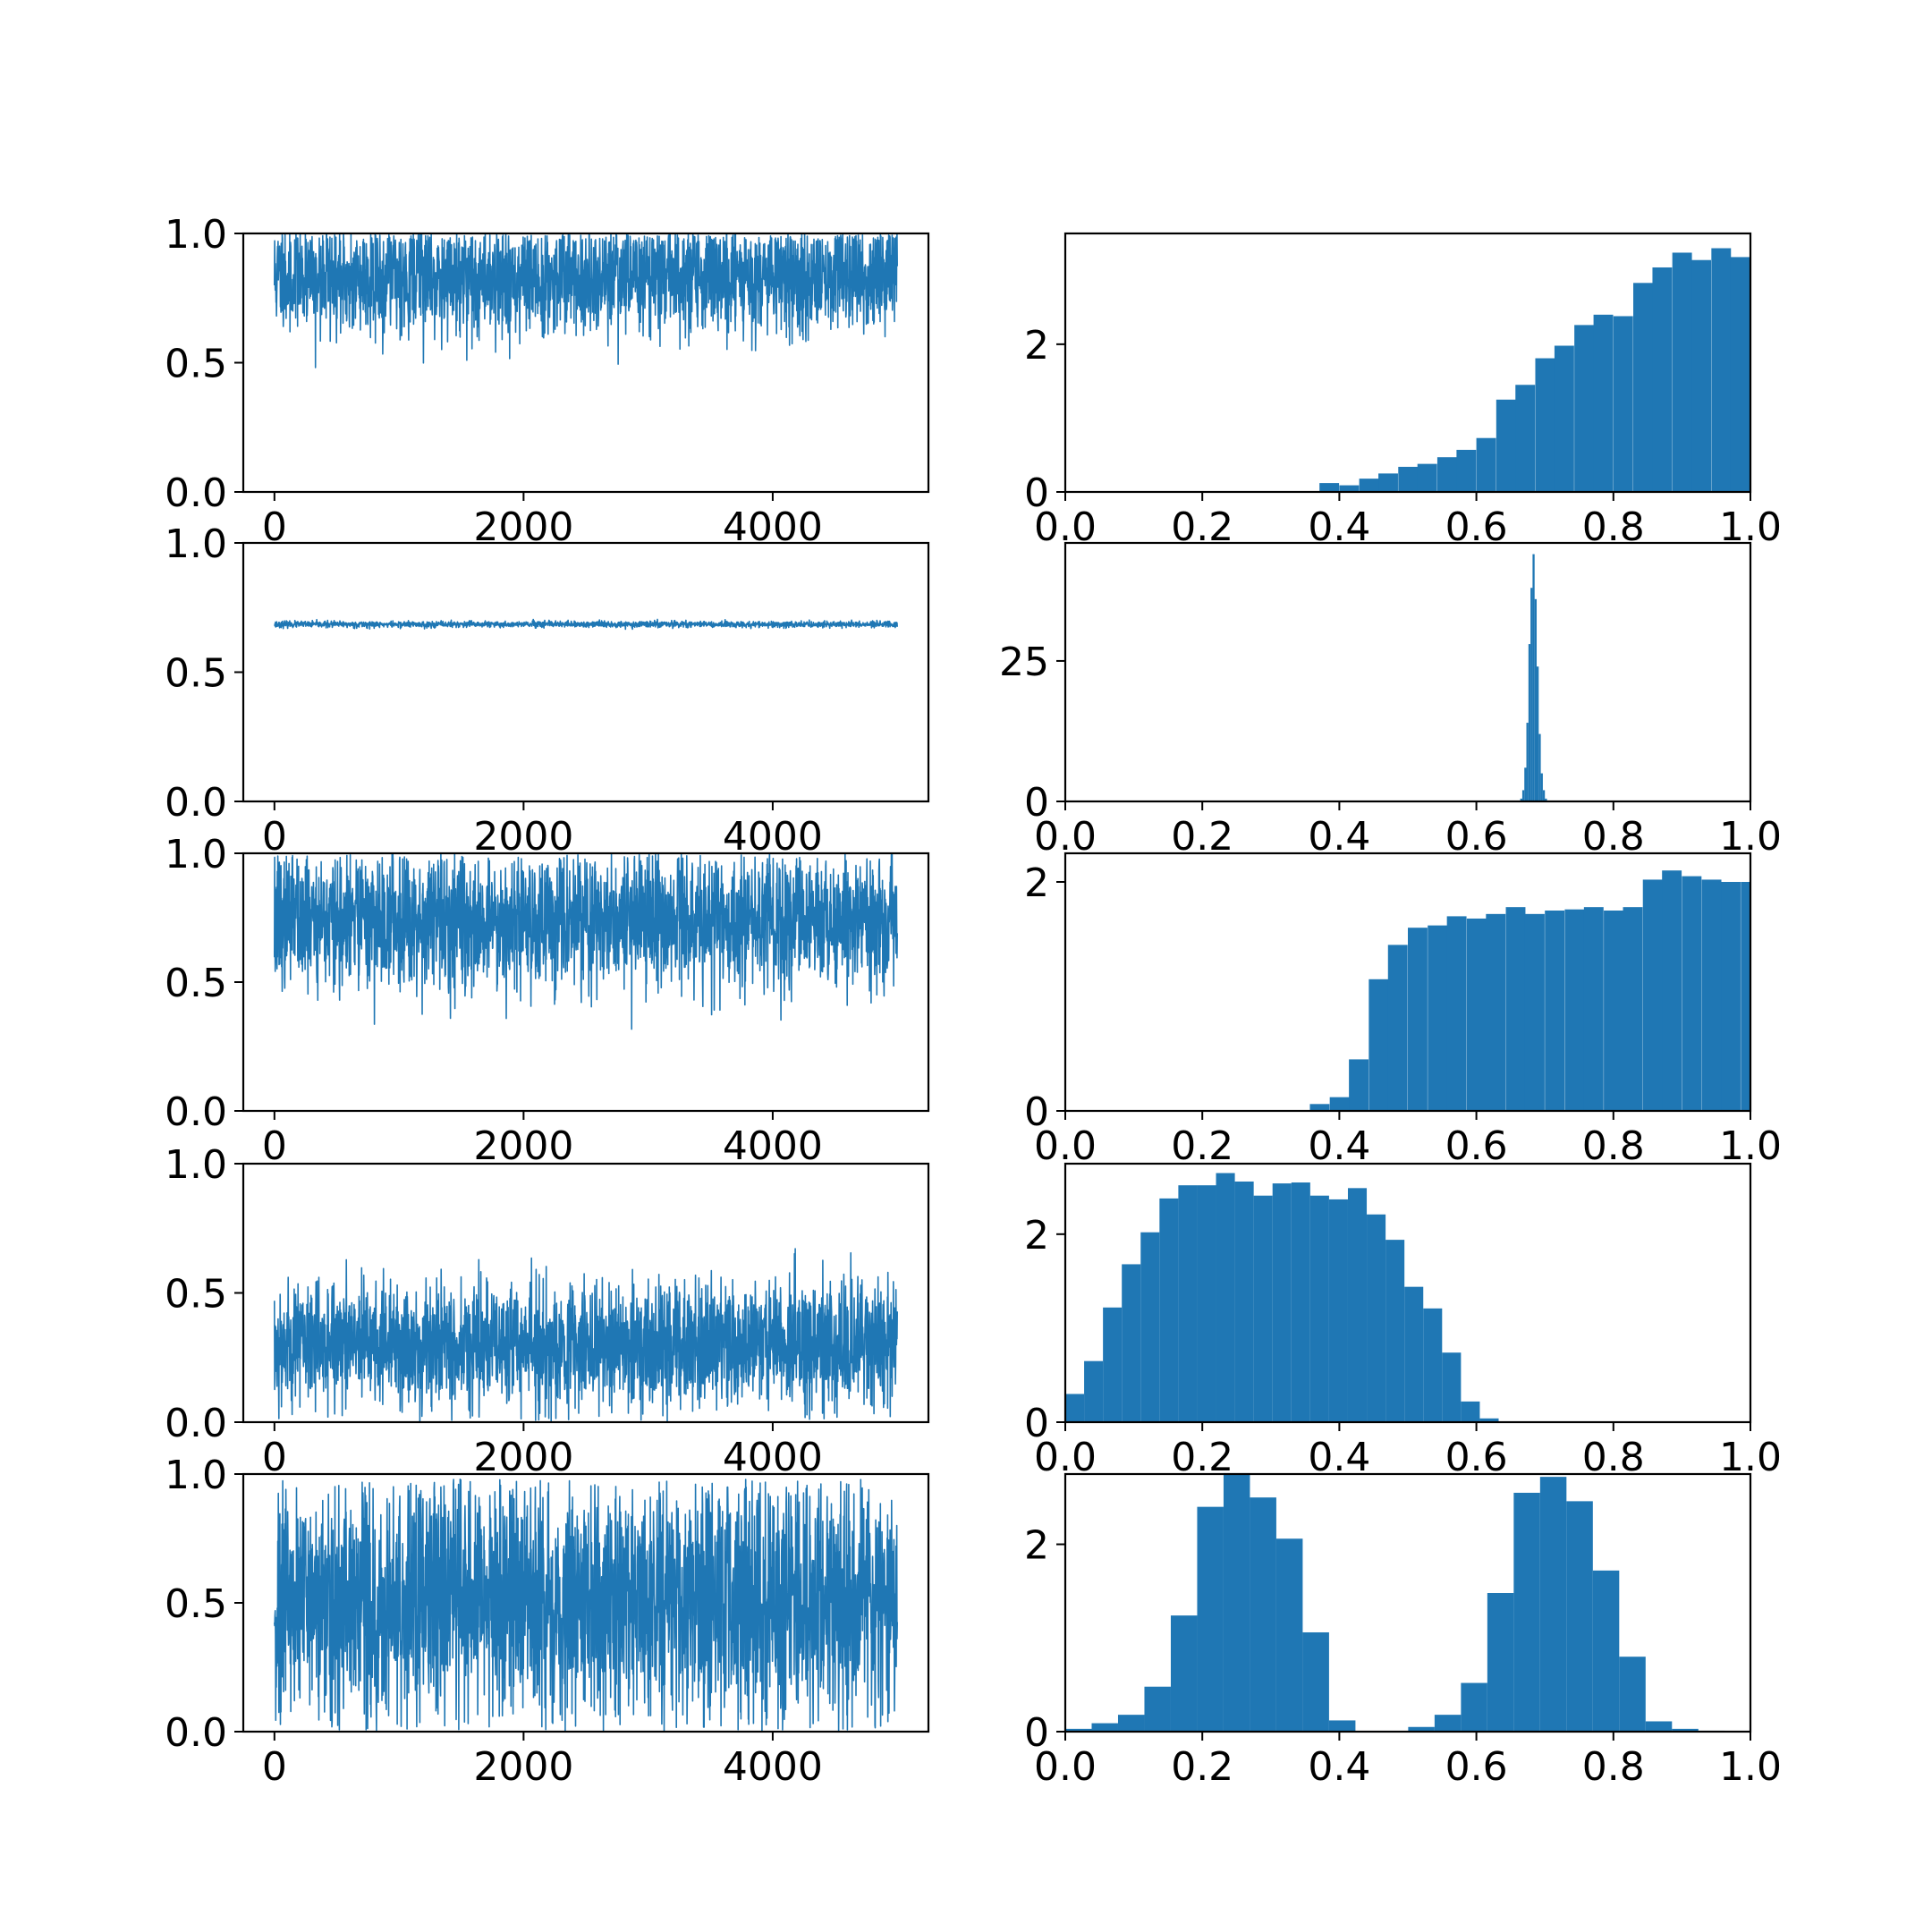  What do you see at coordinates (1339, 1767) in the screenshot?
I see `x-tick-label: 0.4` at bounding box center [1339, 1767].